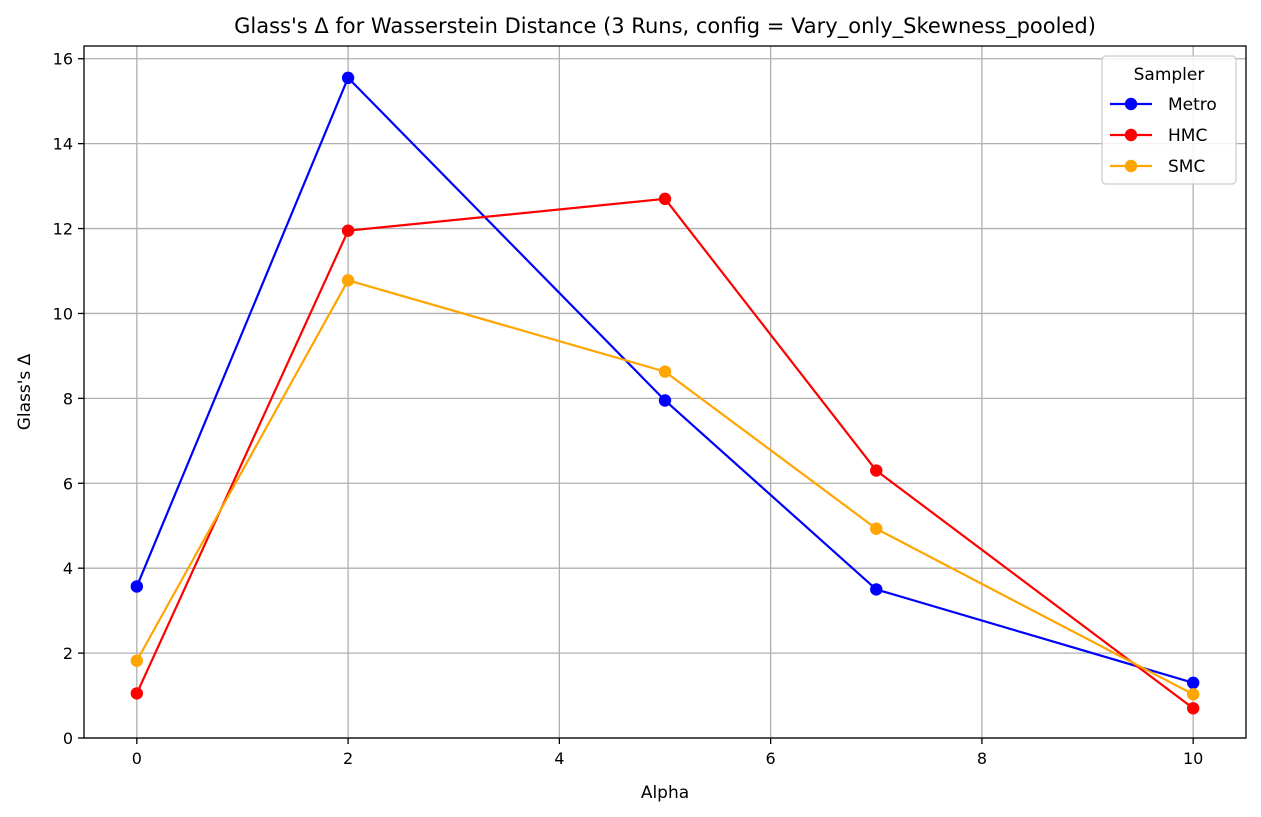  Describe the element at coordinates (1193, 758) in the screenshot. I see `x-tick-label: 10` at that location.